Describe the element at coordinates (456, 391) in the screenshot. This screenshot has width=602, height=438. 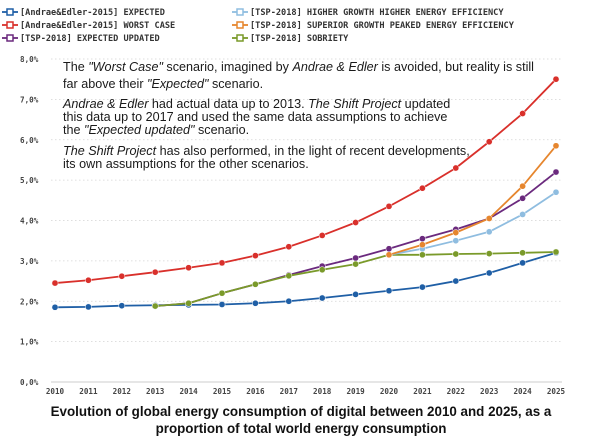
I see `x-tick-label: 2022` at that location.